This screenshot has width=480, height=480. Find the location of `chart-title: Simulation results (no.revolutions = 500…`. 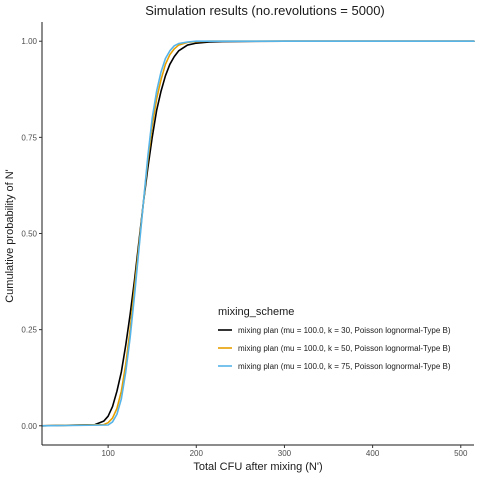

chart-title: Simulation results (no.revolutions = 500… is located at coordinates (265, 10).